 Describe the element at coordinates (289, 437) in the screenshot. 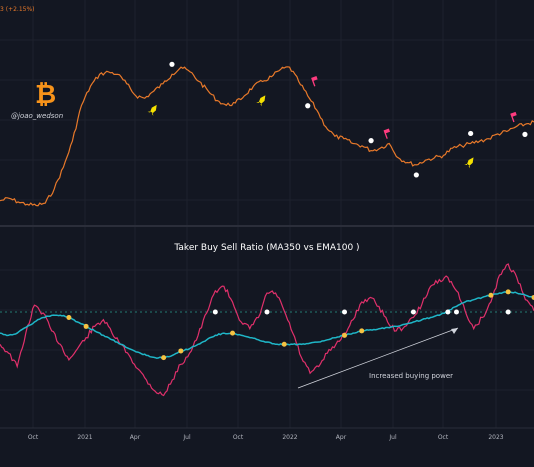

I see `time-tick-label: 2022` at that location.